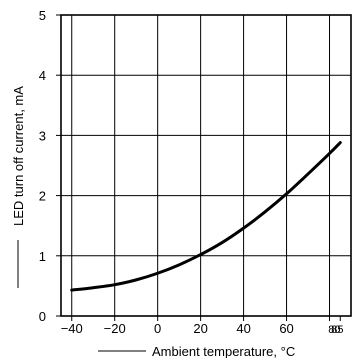  I want to click on x-tick-label: −40, so click(72, 328).